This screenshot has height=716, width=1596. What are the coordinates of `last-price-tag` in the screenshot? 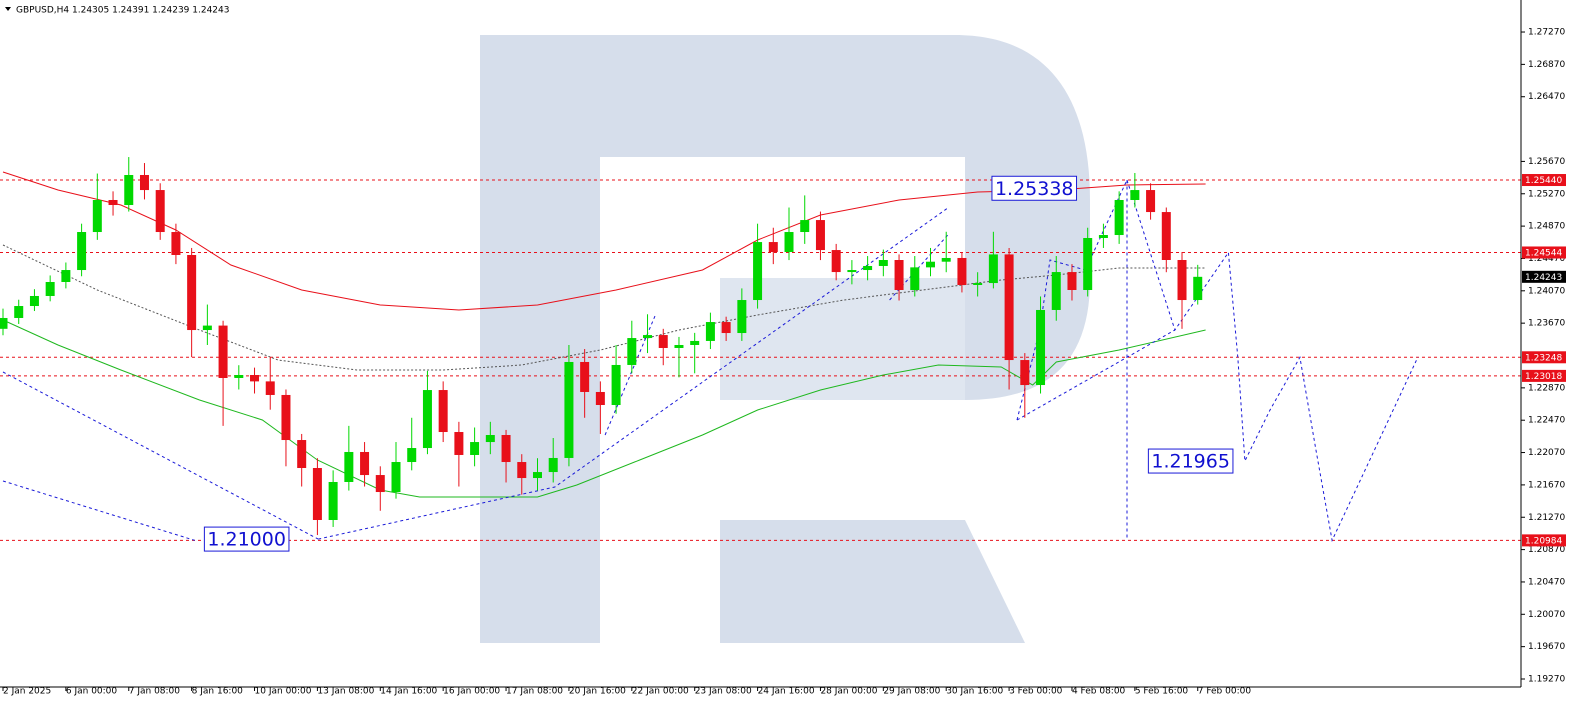 It's located at (1544, 276).